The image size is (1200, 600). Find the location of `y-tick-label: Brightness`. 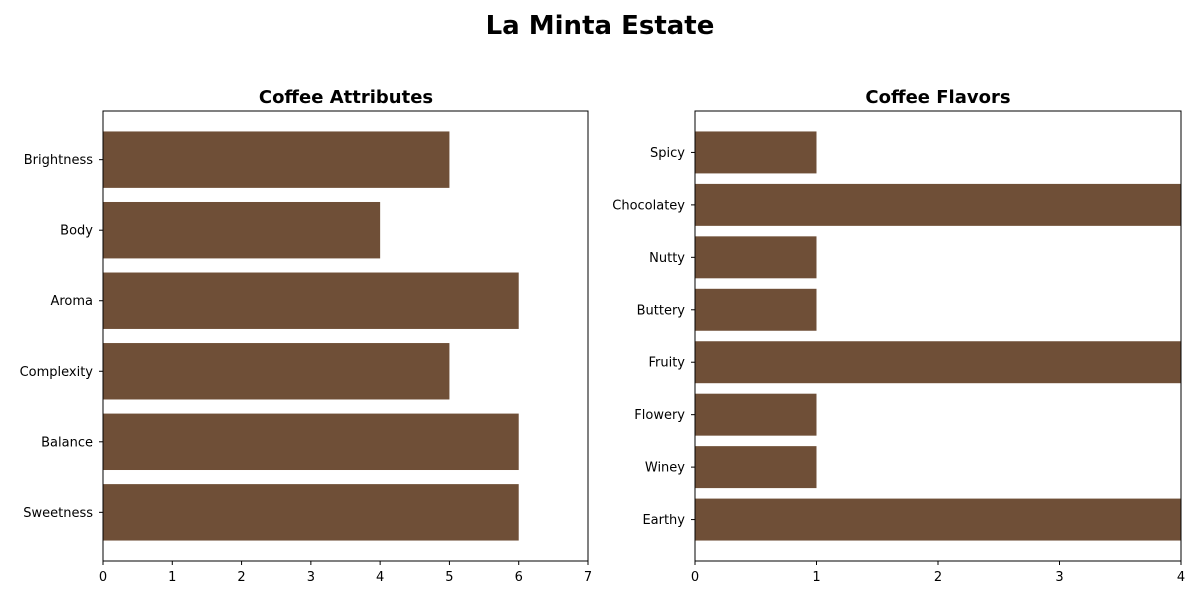

y-tick-label: Brightness is located at coordinates (58, 160).